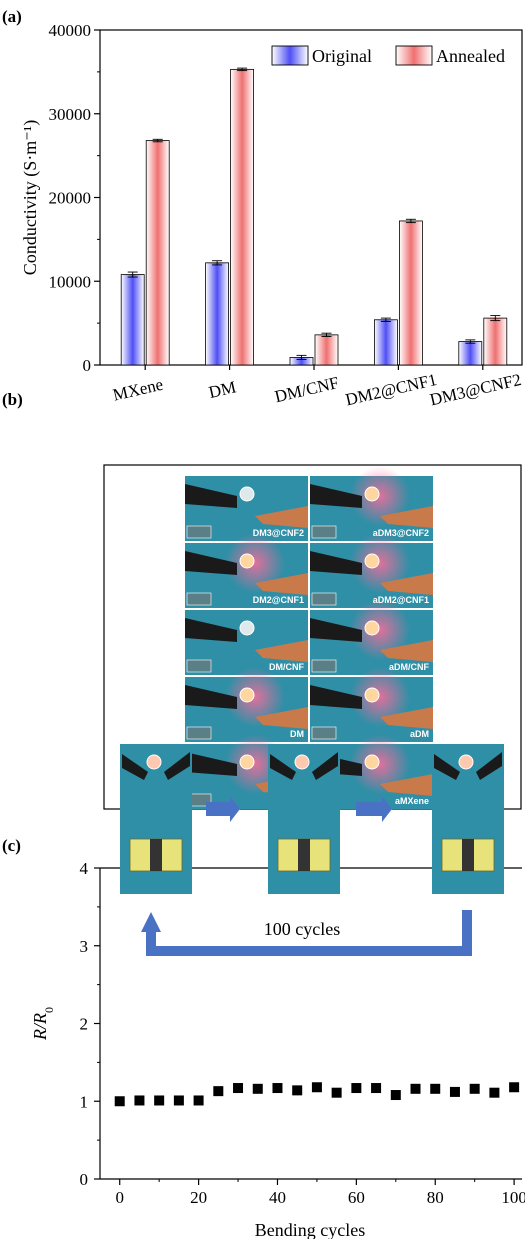  What do you see at coordinates (12, 399) in the screenshot?
I see `panel-label-b: (b)` at bounding box center [12, 399].